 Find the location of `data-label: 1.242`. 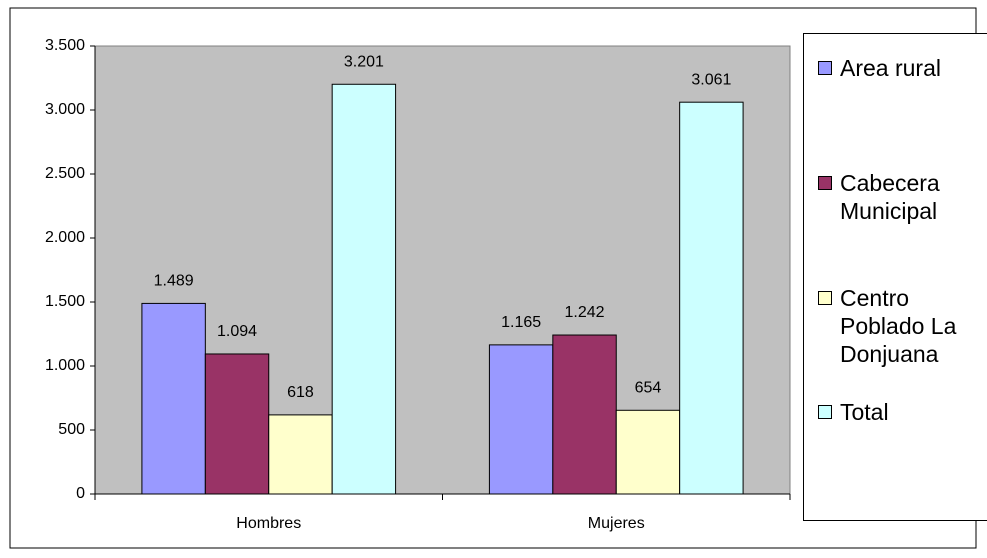

data-label: 1.242 is located at coordinates (585, 312).